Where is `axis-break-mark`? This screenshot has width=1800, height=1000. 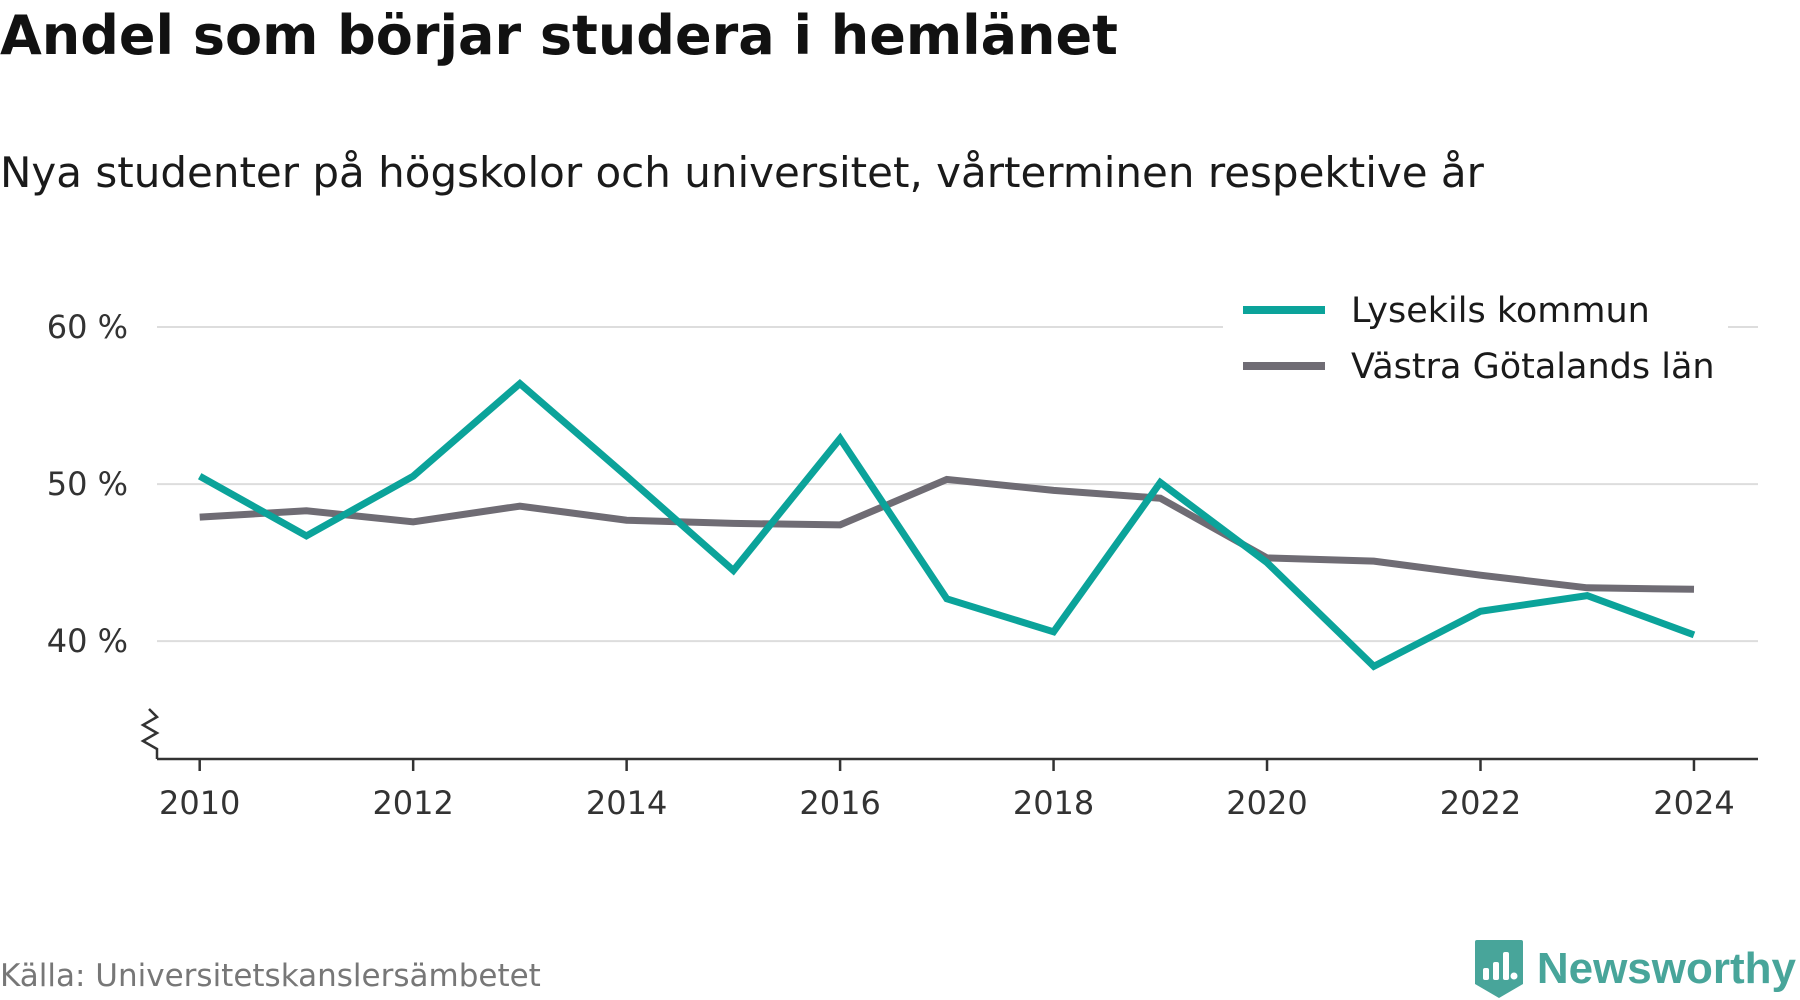 axis-break-mark is located at coordinates (150, 733).